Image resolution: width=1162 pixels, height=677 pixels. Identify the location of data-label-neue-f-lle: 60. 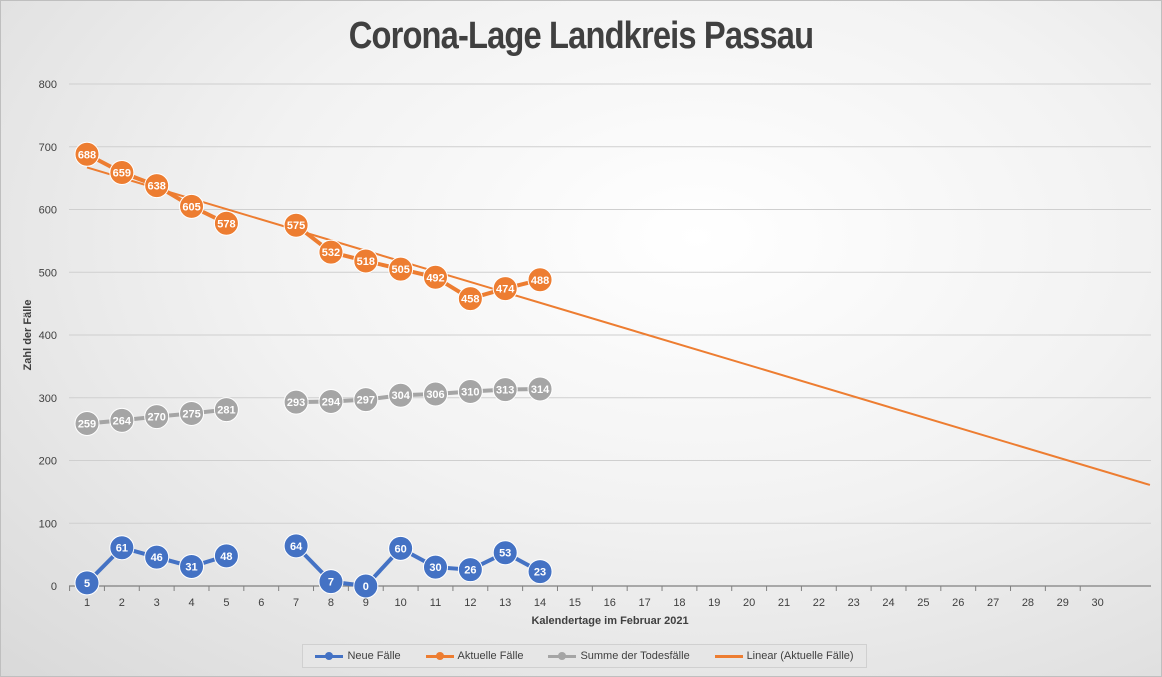
(401, 549).